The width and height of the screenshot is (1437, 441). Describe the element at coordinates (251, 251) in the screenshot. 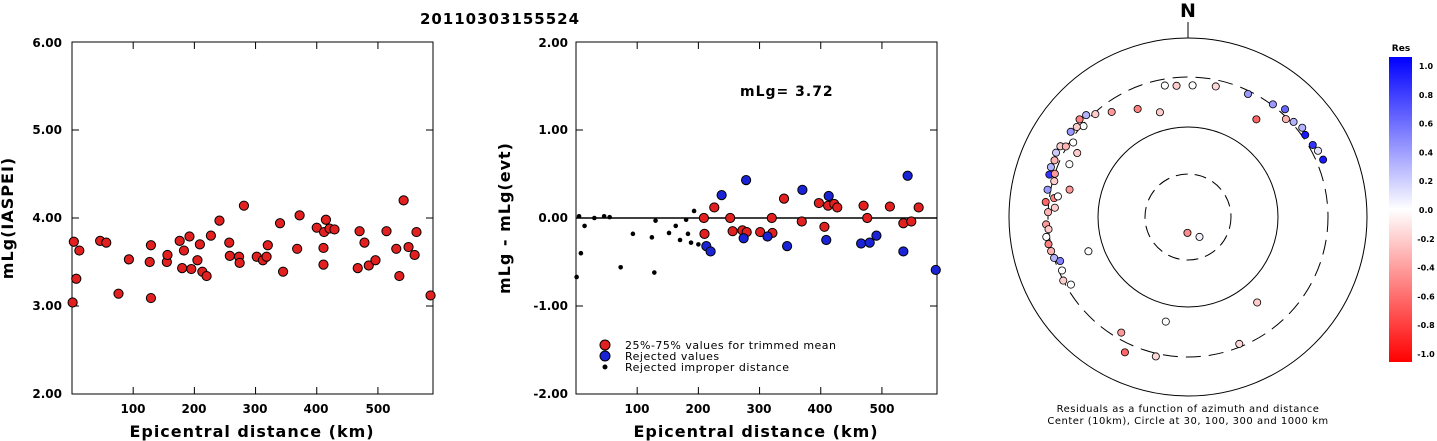

I see `magnitude-points` at that location.